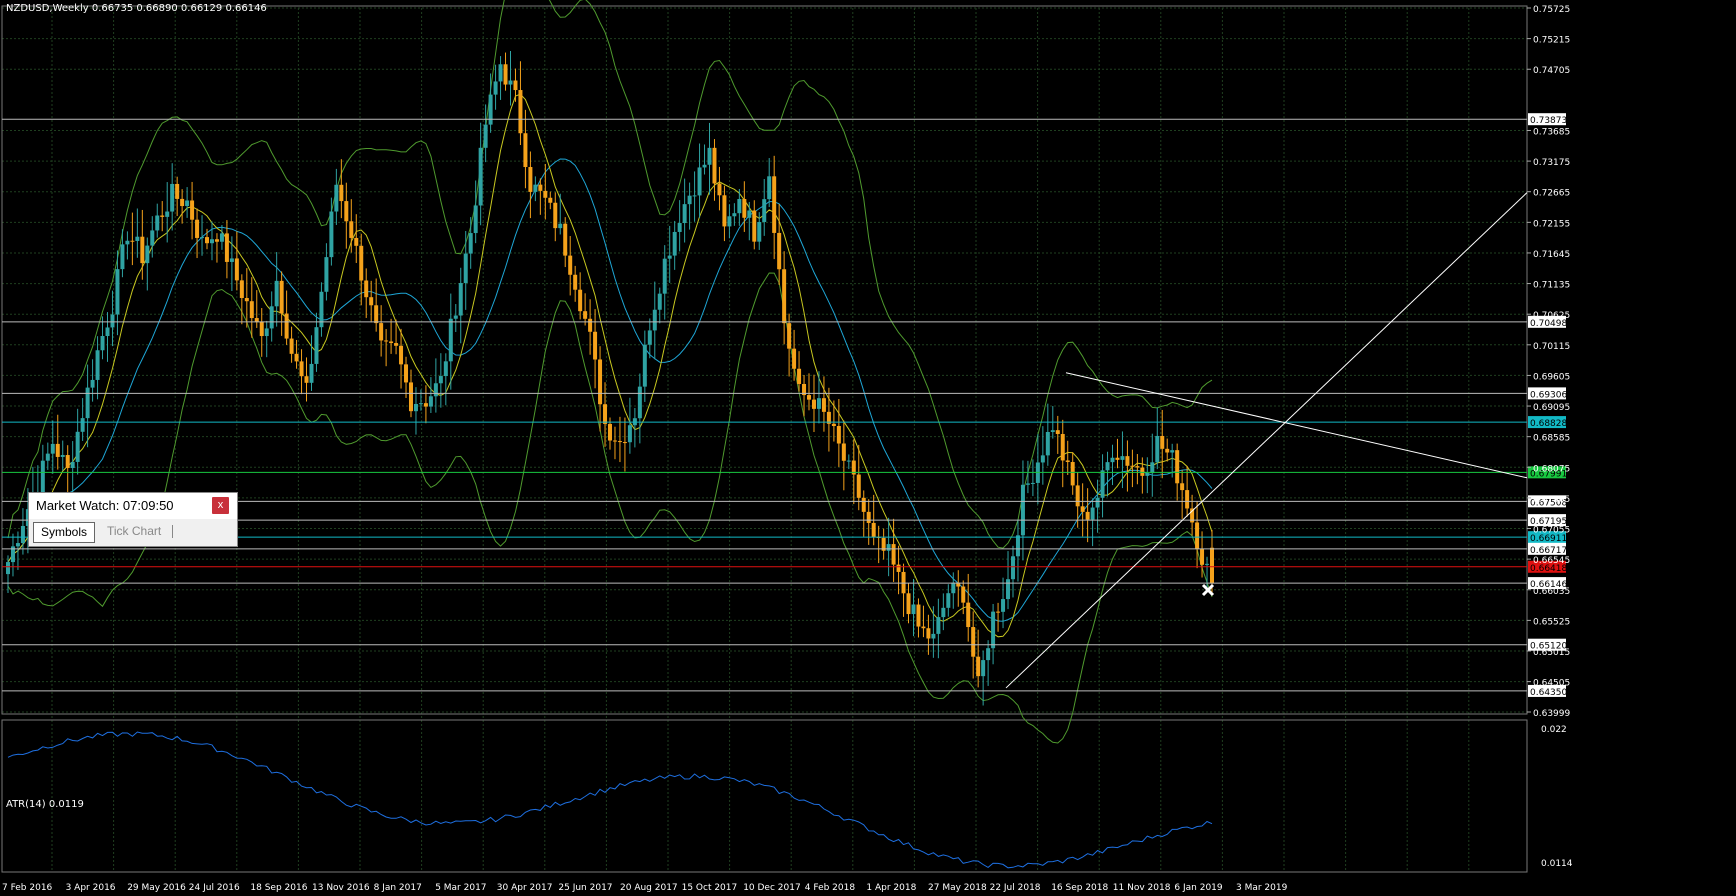 The height and width of the screenshot is (896, 1736). I want to click on price-scale-label: 0.68585, so click(1551, 439).